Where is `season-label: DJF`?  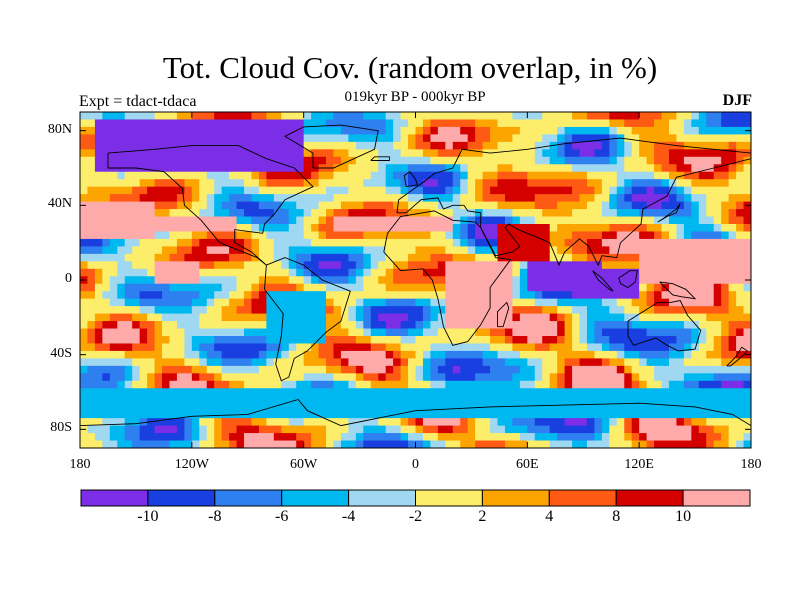
season-label: DJF is located at coordinates (737, 100).